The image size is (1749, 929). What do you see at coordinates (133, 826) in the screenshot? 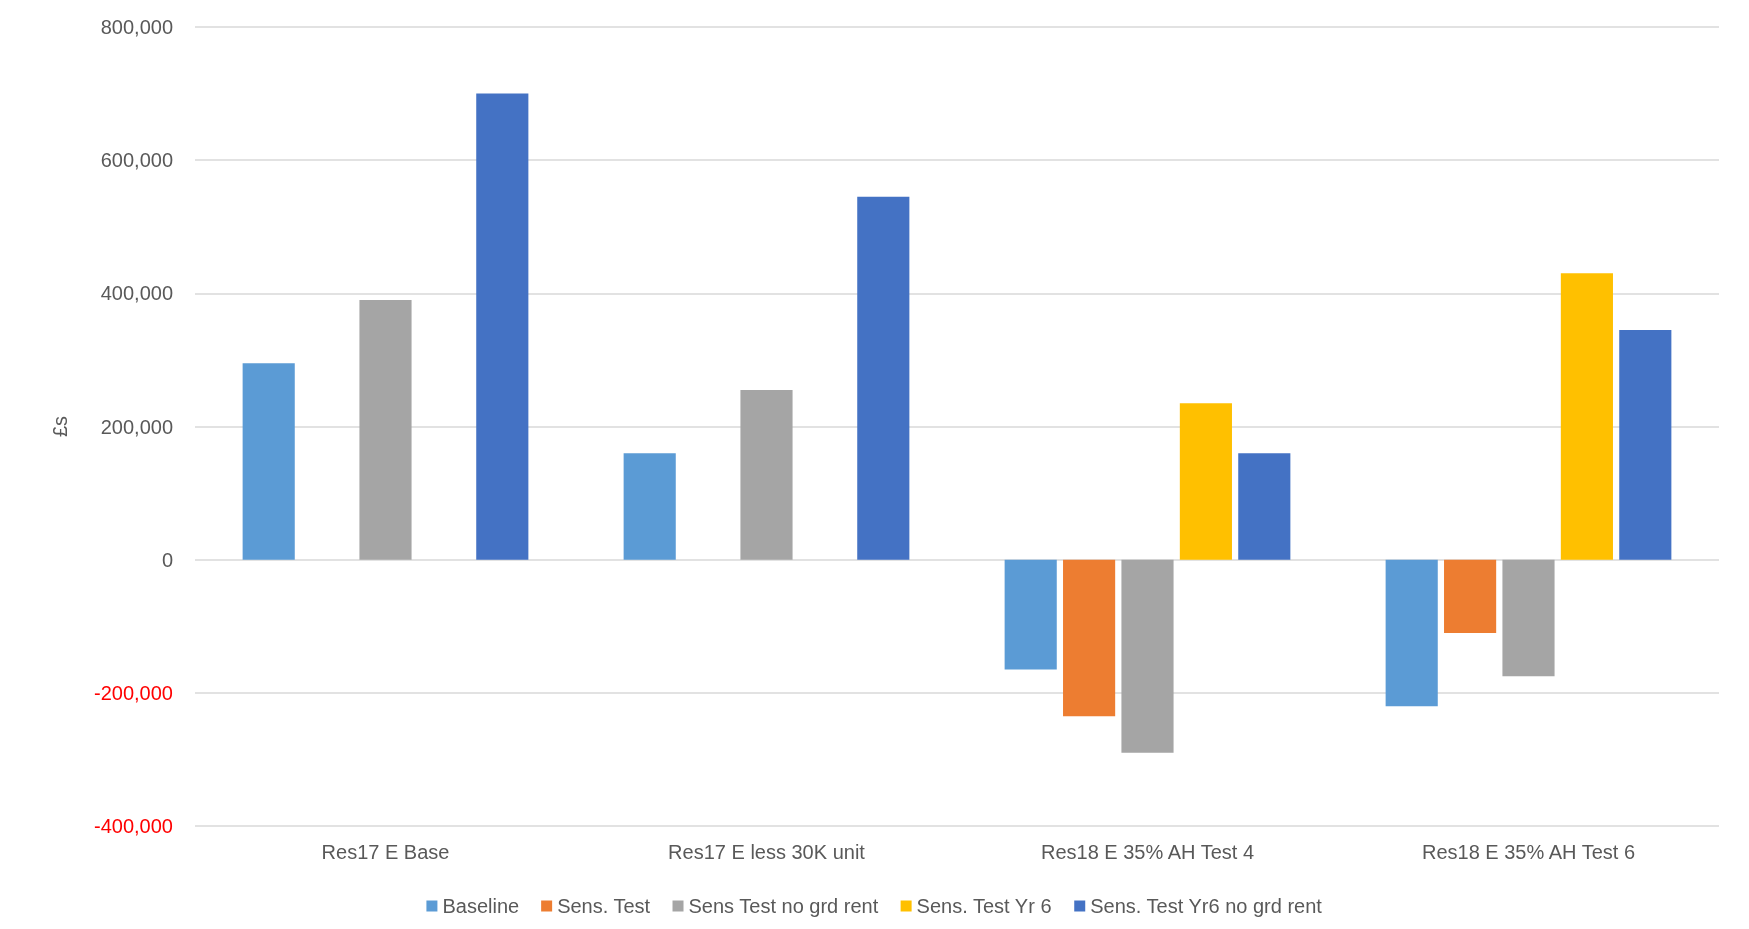
I see `y-tick-label: -400,000` at bounding box center [133, 826].